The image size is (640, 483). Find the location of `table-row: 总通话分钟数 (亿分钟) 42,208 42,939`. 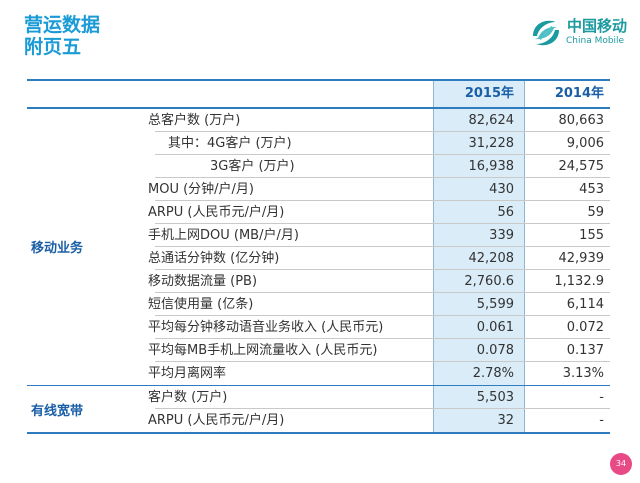

table-row: 总通话分钟数 (亿分钟) 42,208 42,939 is located at coordinates (318, 258).